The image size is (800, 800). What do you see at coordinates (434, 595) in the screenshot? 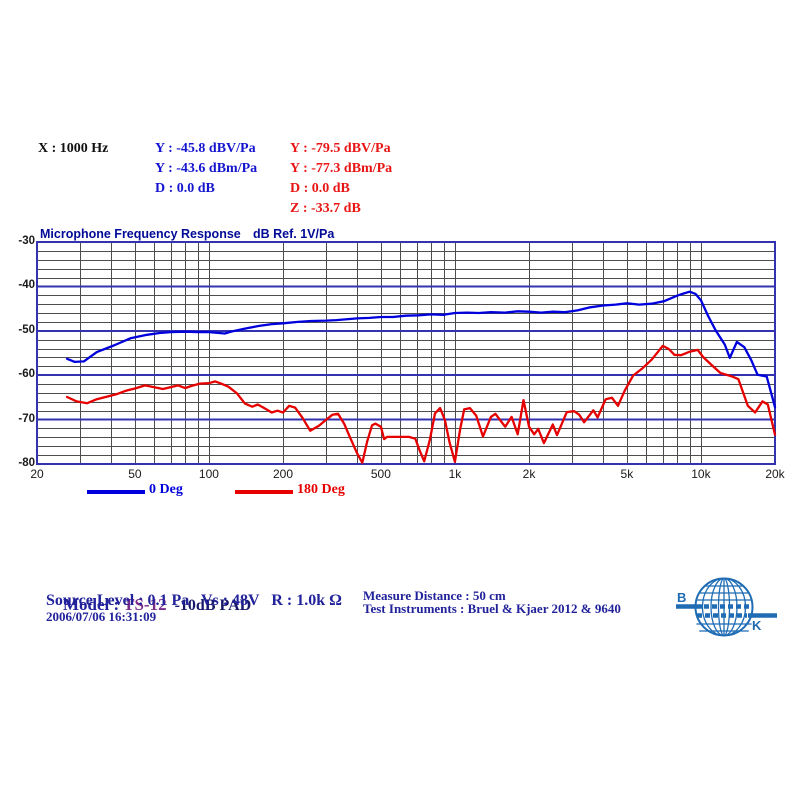
I see `measure-distance: Measure Distance : 50 cm` at bounding box center [434, 595].